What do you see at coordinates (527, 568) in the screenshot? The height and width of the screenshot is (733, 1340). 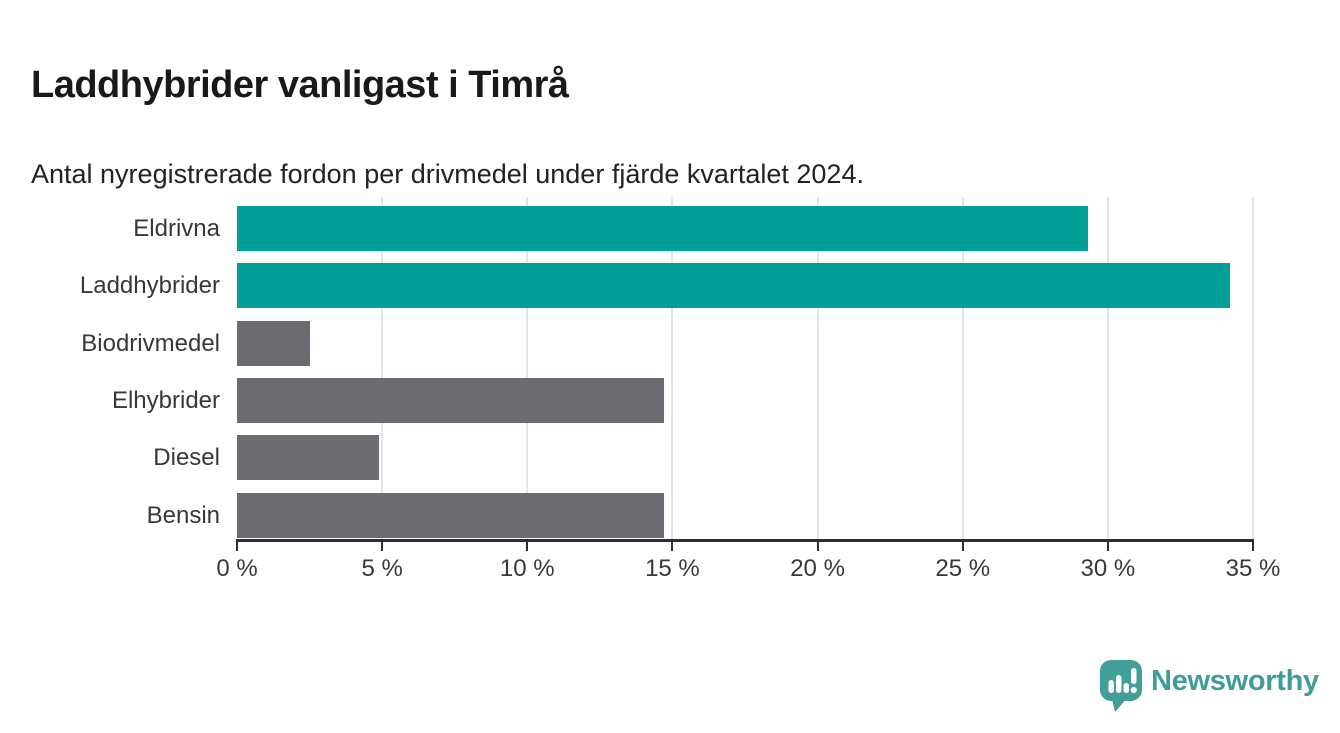 I see `x-tick-label: 10 %` at bounding box center [527, 568].